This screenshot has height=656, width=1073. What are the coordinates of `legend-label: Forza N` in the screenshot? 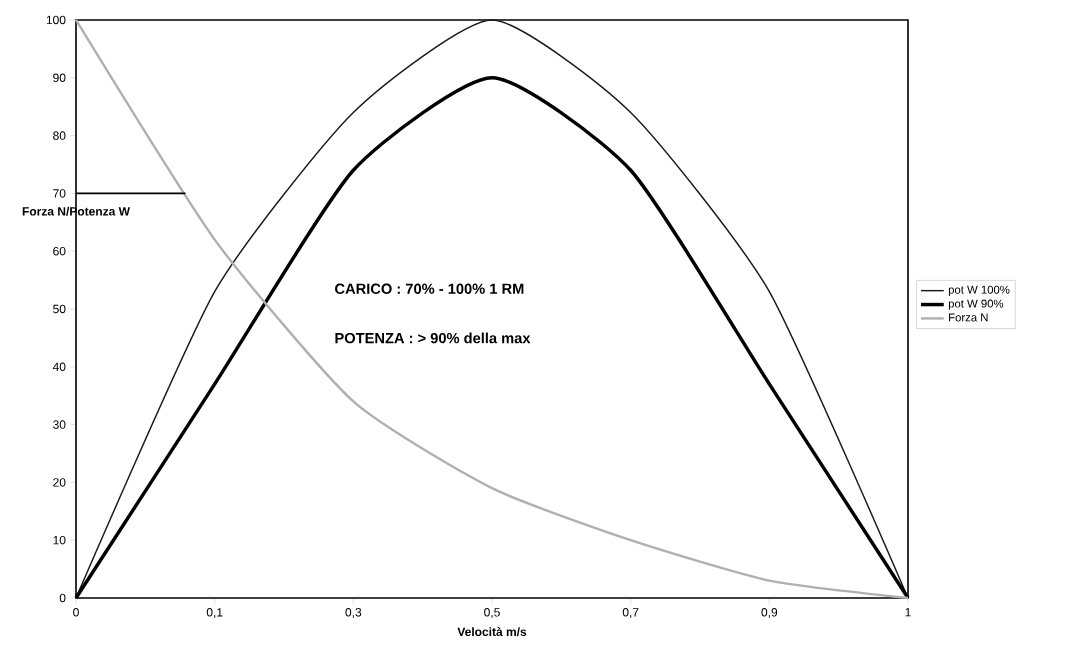 It's located at (968, 317).